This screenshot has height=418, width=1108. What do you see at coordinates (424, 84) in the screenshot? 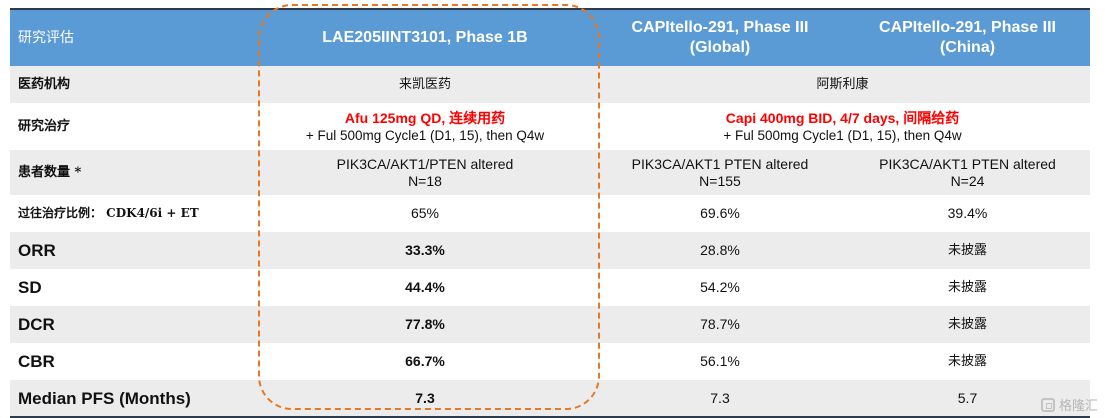
I see `row-org-lae: 来凯医药` at bounding box center [424, 84].